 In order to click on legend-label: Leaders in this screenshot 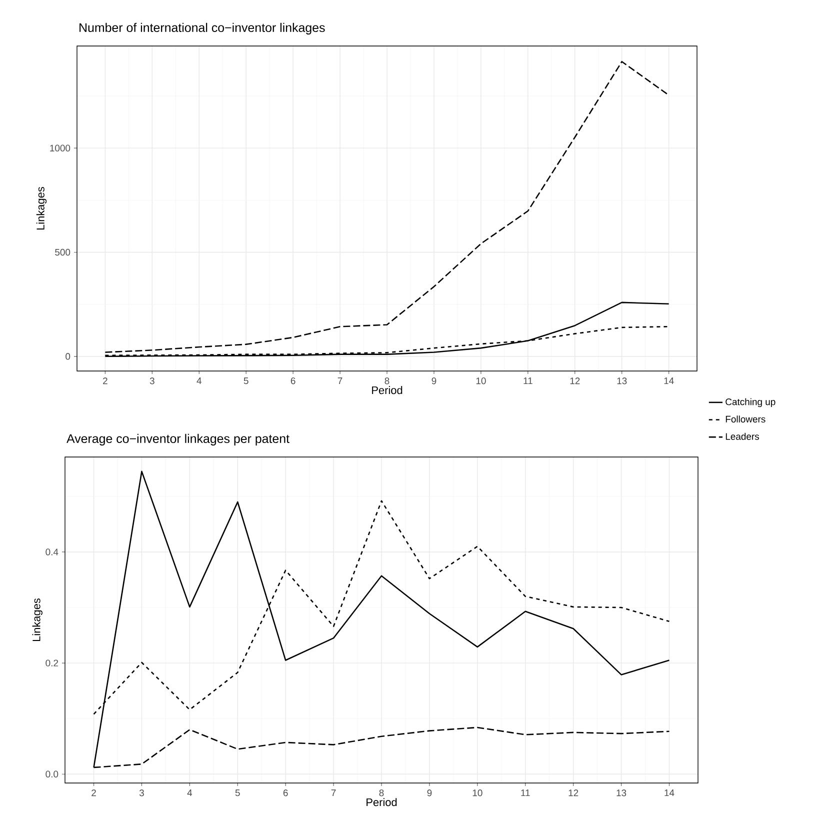, I will do `click(743, 436)`.